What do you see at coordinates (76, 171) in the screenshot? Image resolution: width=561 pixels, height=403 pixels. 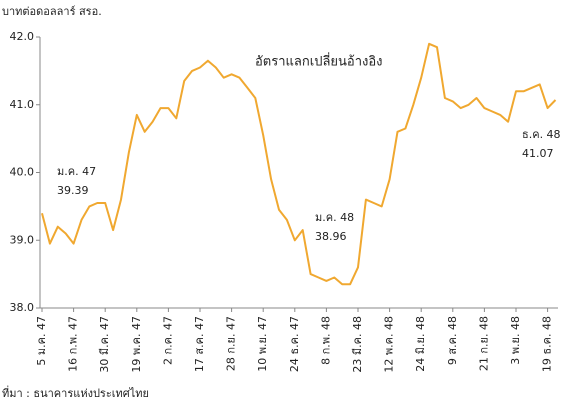 I see `annotation-label: ม.ค. 47` at bounding box center [76, 171].